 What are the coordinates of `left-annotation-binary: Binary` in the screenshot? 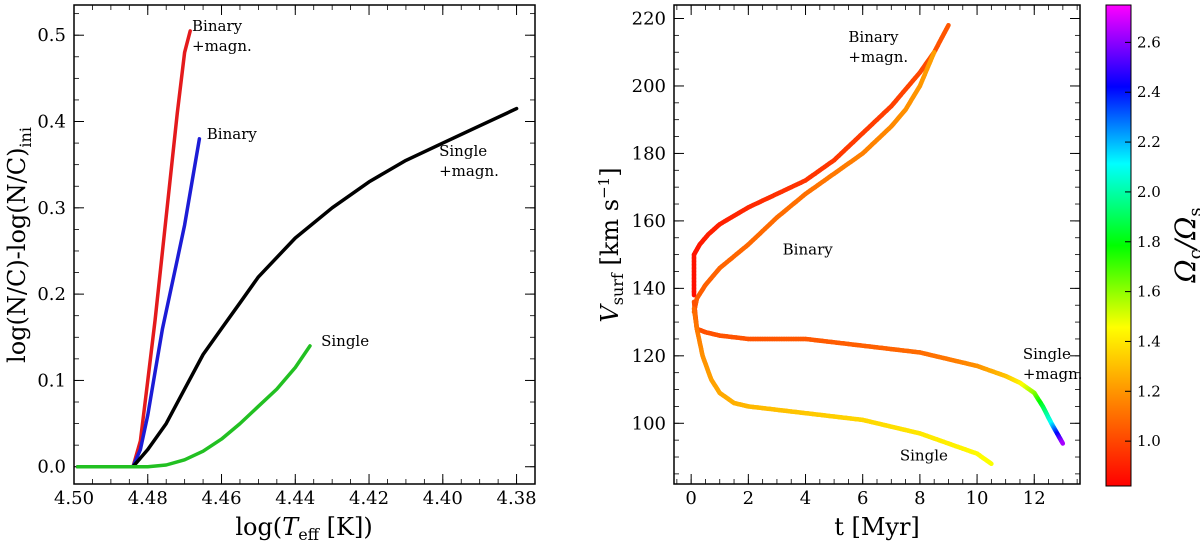 It's located at (232, 134).